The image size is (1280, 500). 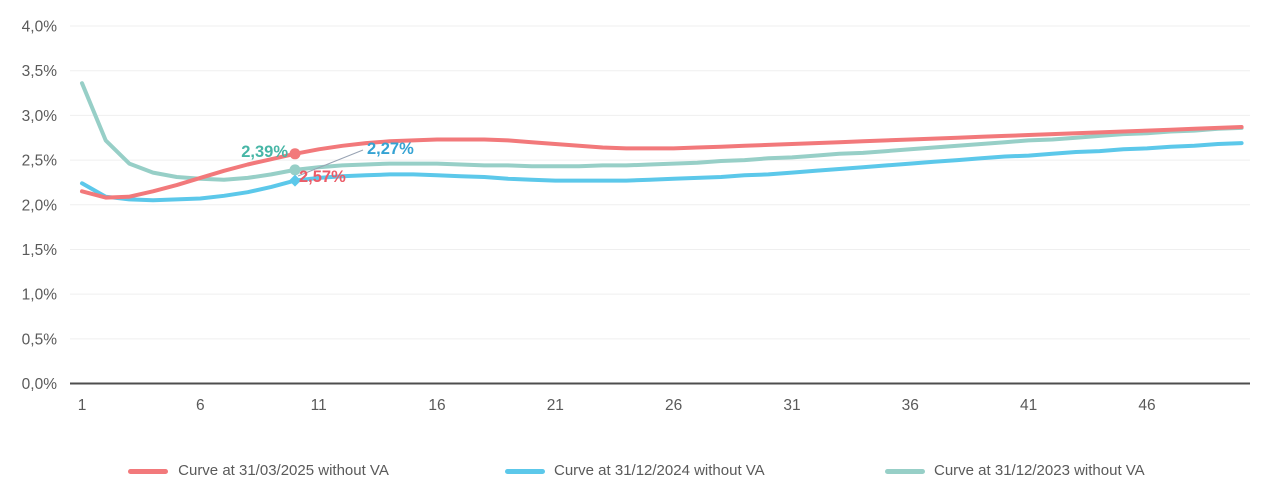 I want to click on x-axis-tick-label: 16, so click(x=436, y=405).